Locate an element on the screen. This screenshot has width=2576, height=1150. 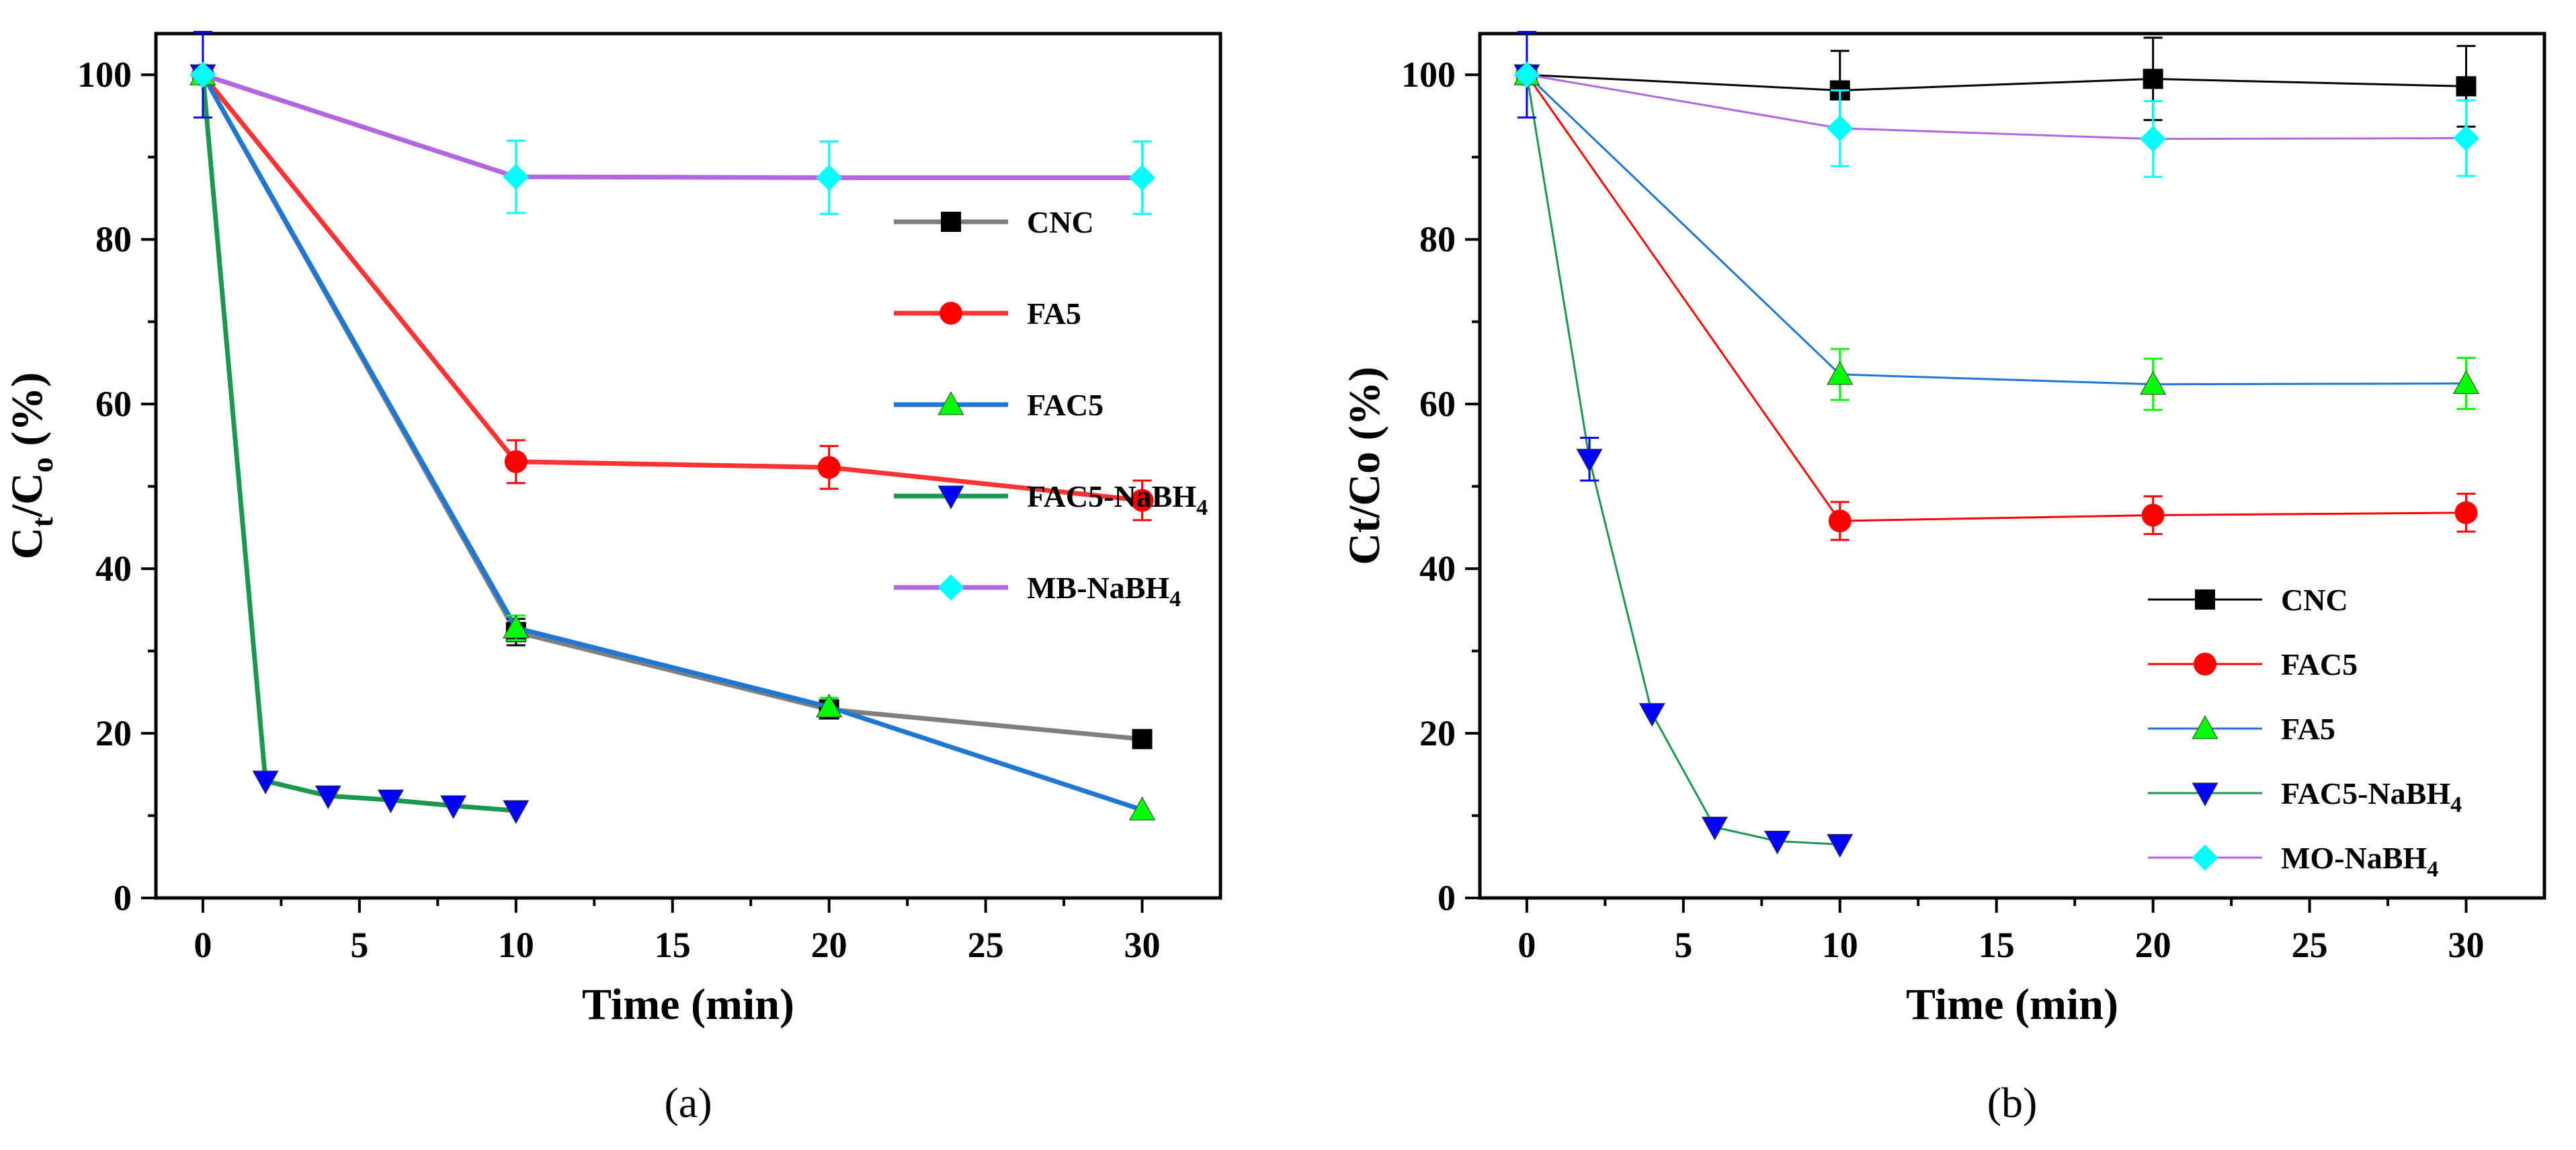
legend-entry: MO-NaBH4 is located at coordinates (2293, 861).